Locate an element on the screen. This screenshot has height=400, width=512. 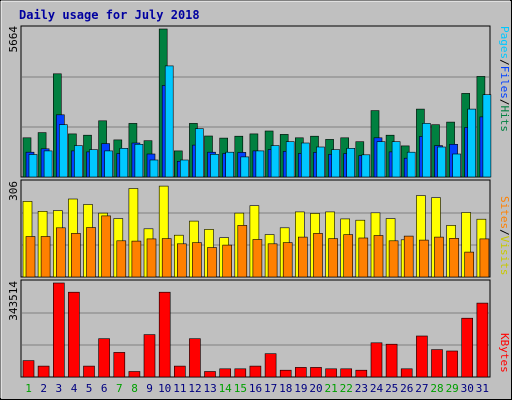
day-label-19: 19 is located at coordinates (300, 388).